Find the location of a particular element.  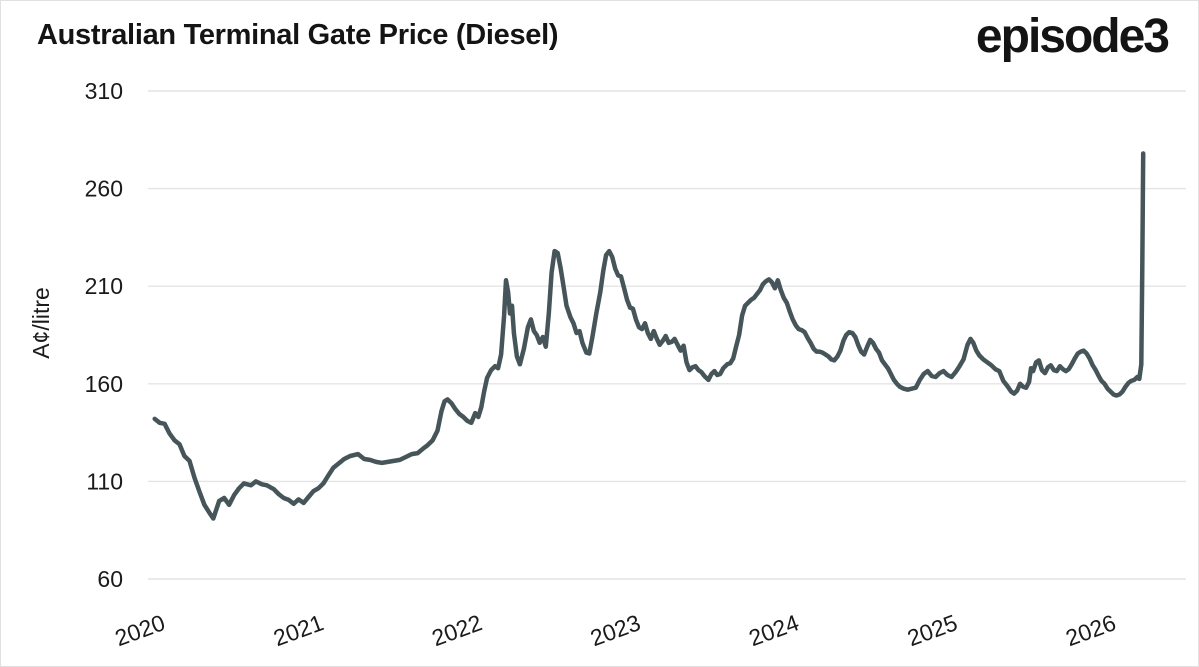

x-tick-label: 2024 is located at coordinates (773, 630).